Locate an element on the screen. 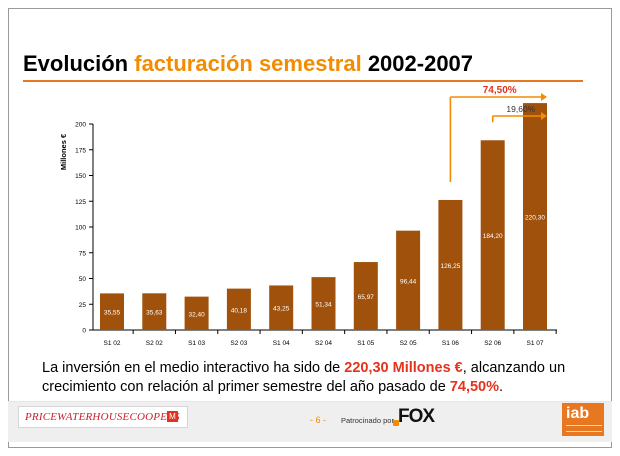 Image resolution: width=620 pixels, height=456 pixels. y-tick-label: 175 is located at coordinates (80, 150).